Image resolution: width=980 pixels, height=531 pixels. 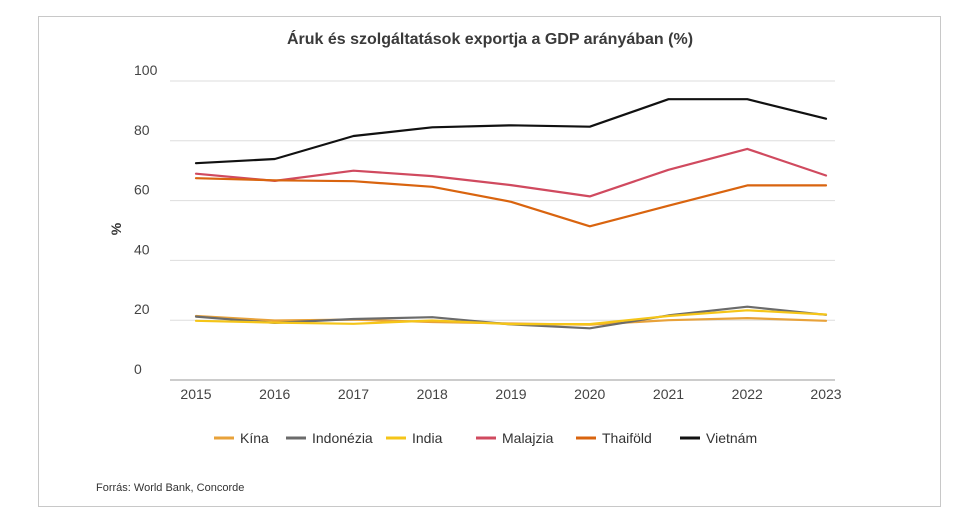 I want to click on y-tick-label: 20, so click(x=142, y=309).